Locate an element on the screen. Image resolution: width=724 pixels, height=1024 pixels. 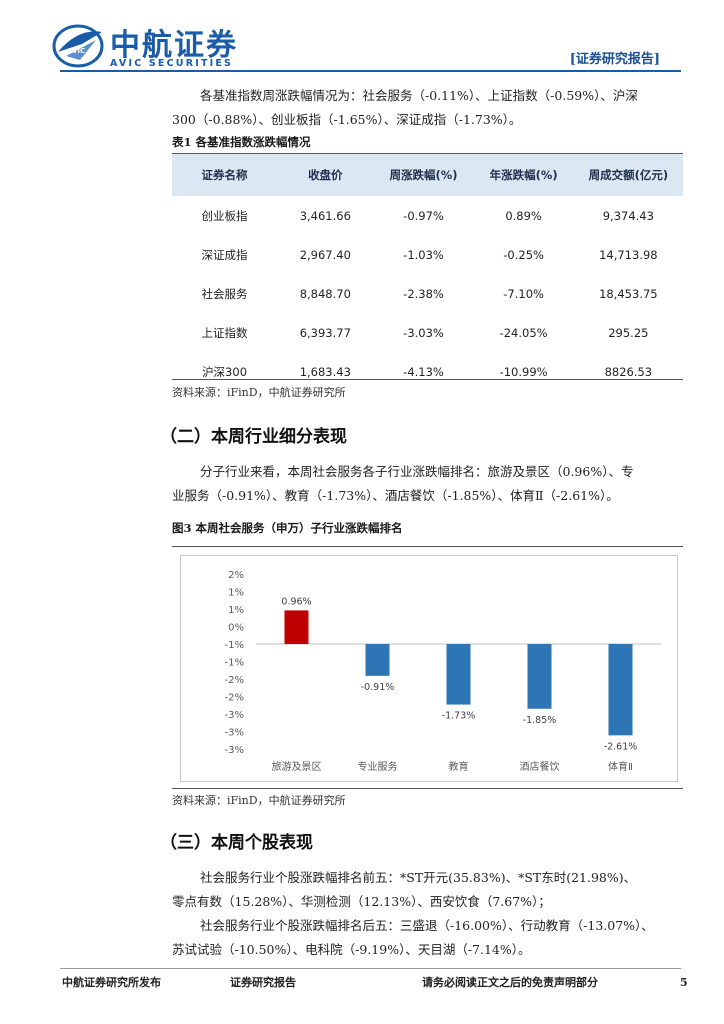
table-row: 沪深300 1,683.43 -4.13% -10.99% 8826.53 is located at coordinates (427, 371).